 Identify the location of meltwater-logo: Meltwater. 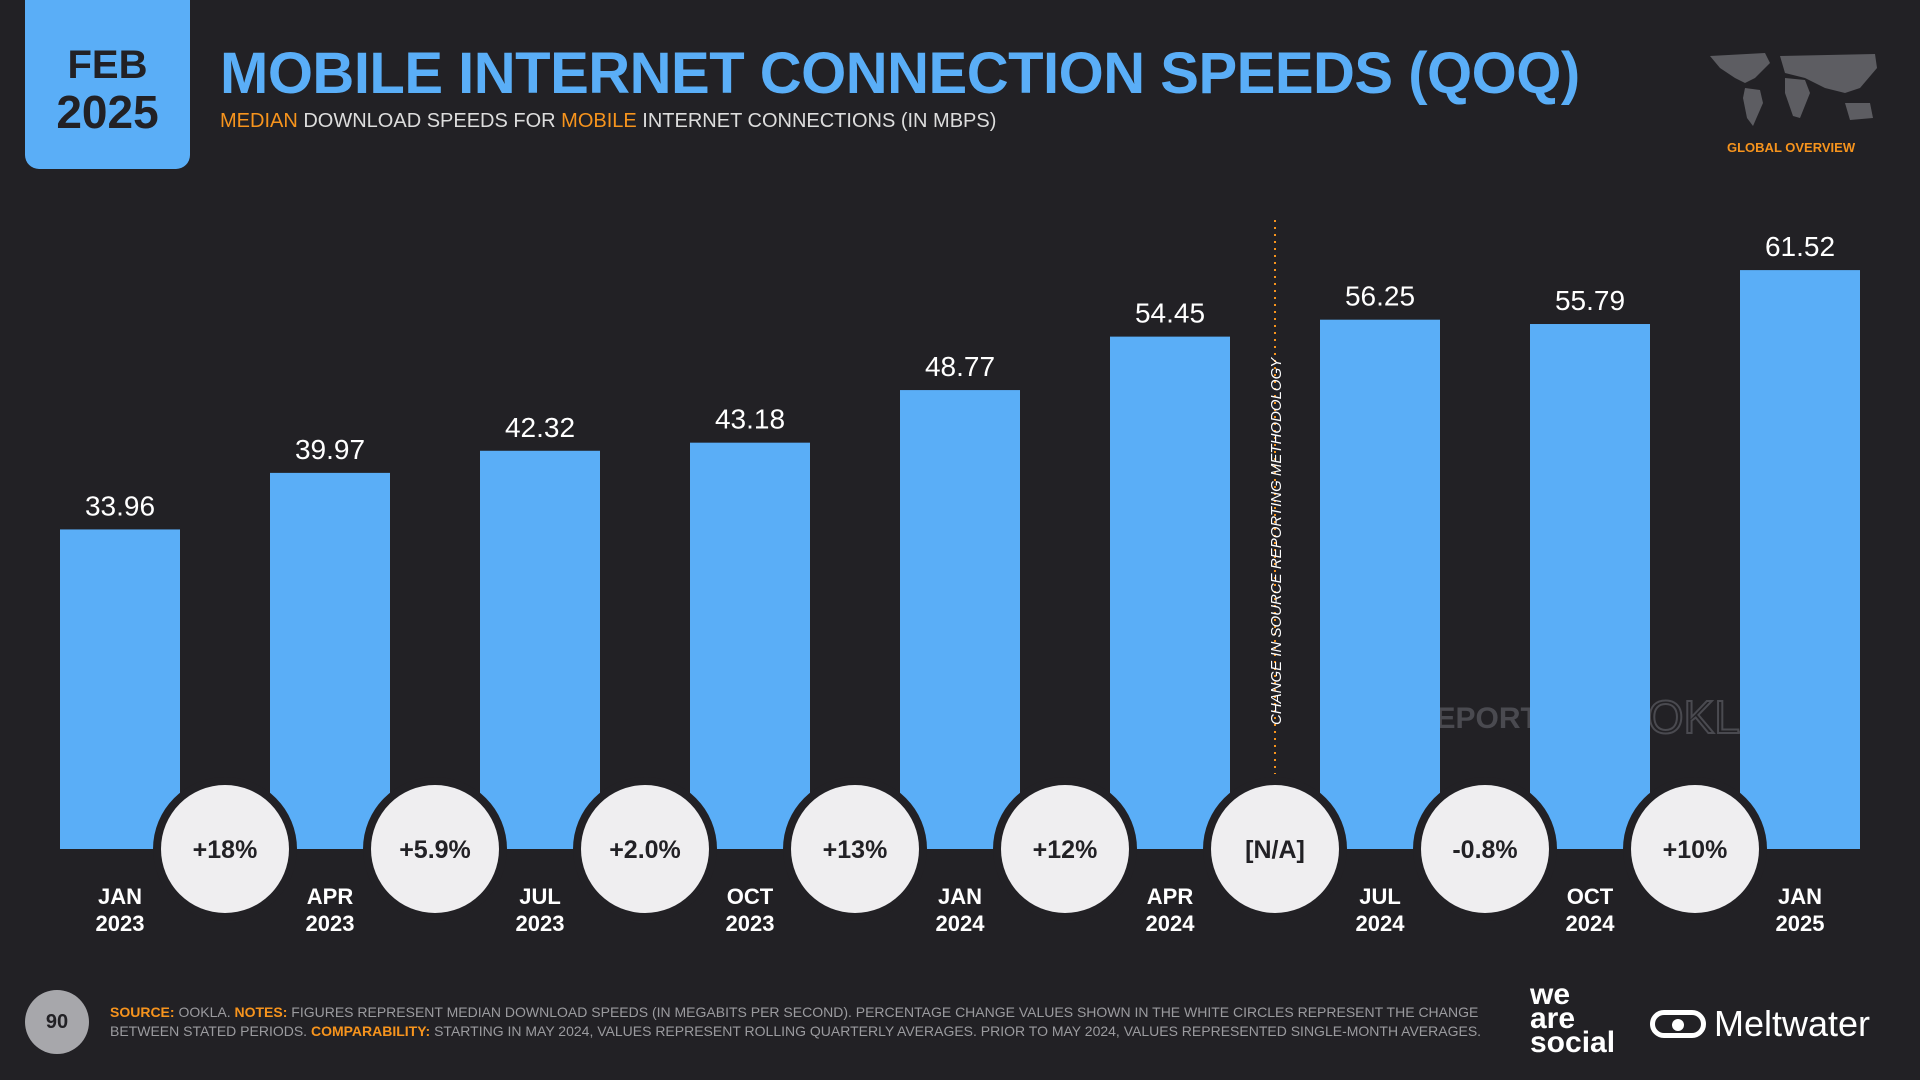
(1760, 1024).